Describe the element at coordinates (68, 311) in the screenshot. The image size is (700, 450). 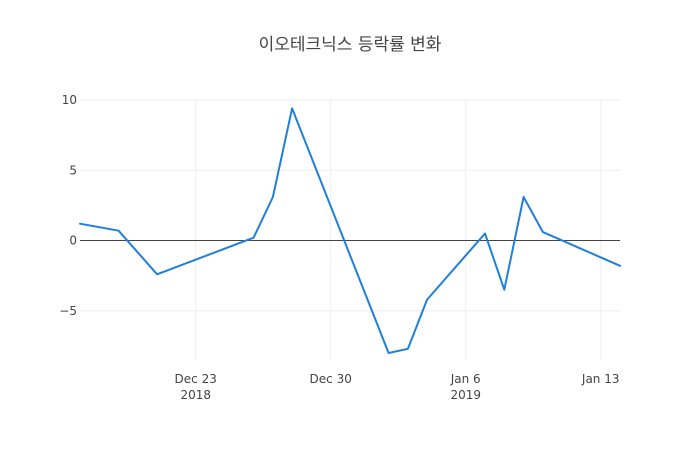
I see `y-tick-label: −5` at that location.